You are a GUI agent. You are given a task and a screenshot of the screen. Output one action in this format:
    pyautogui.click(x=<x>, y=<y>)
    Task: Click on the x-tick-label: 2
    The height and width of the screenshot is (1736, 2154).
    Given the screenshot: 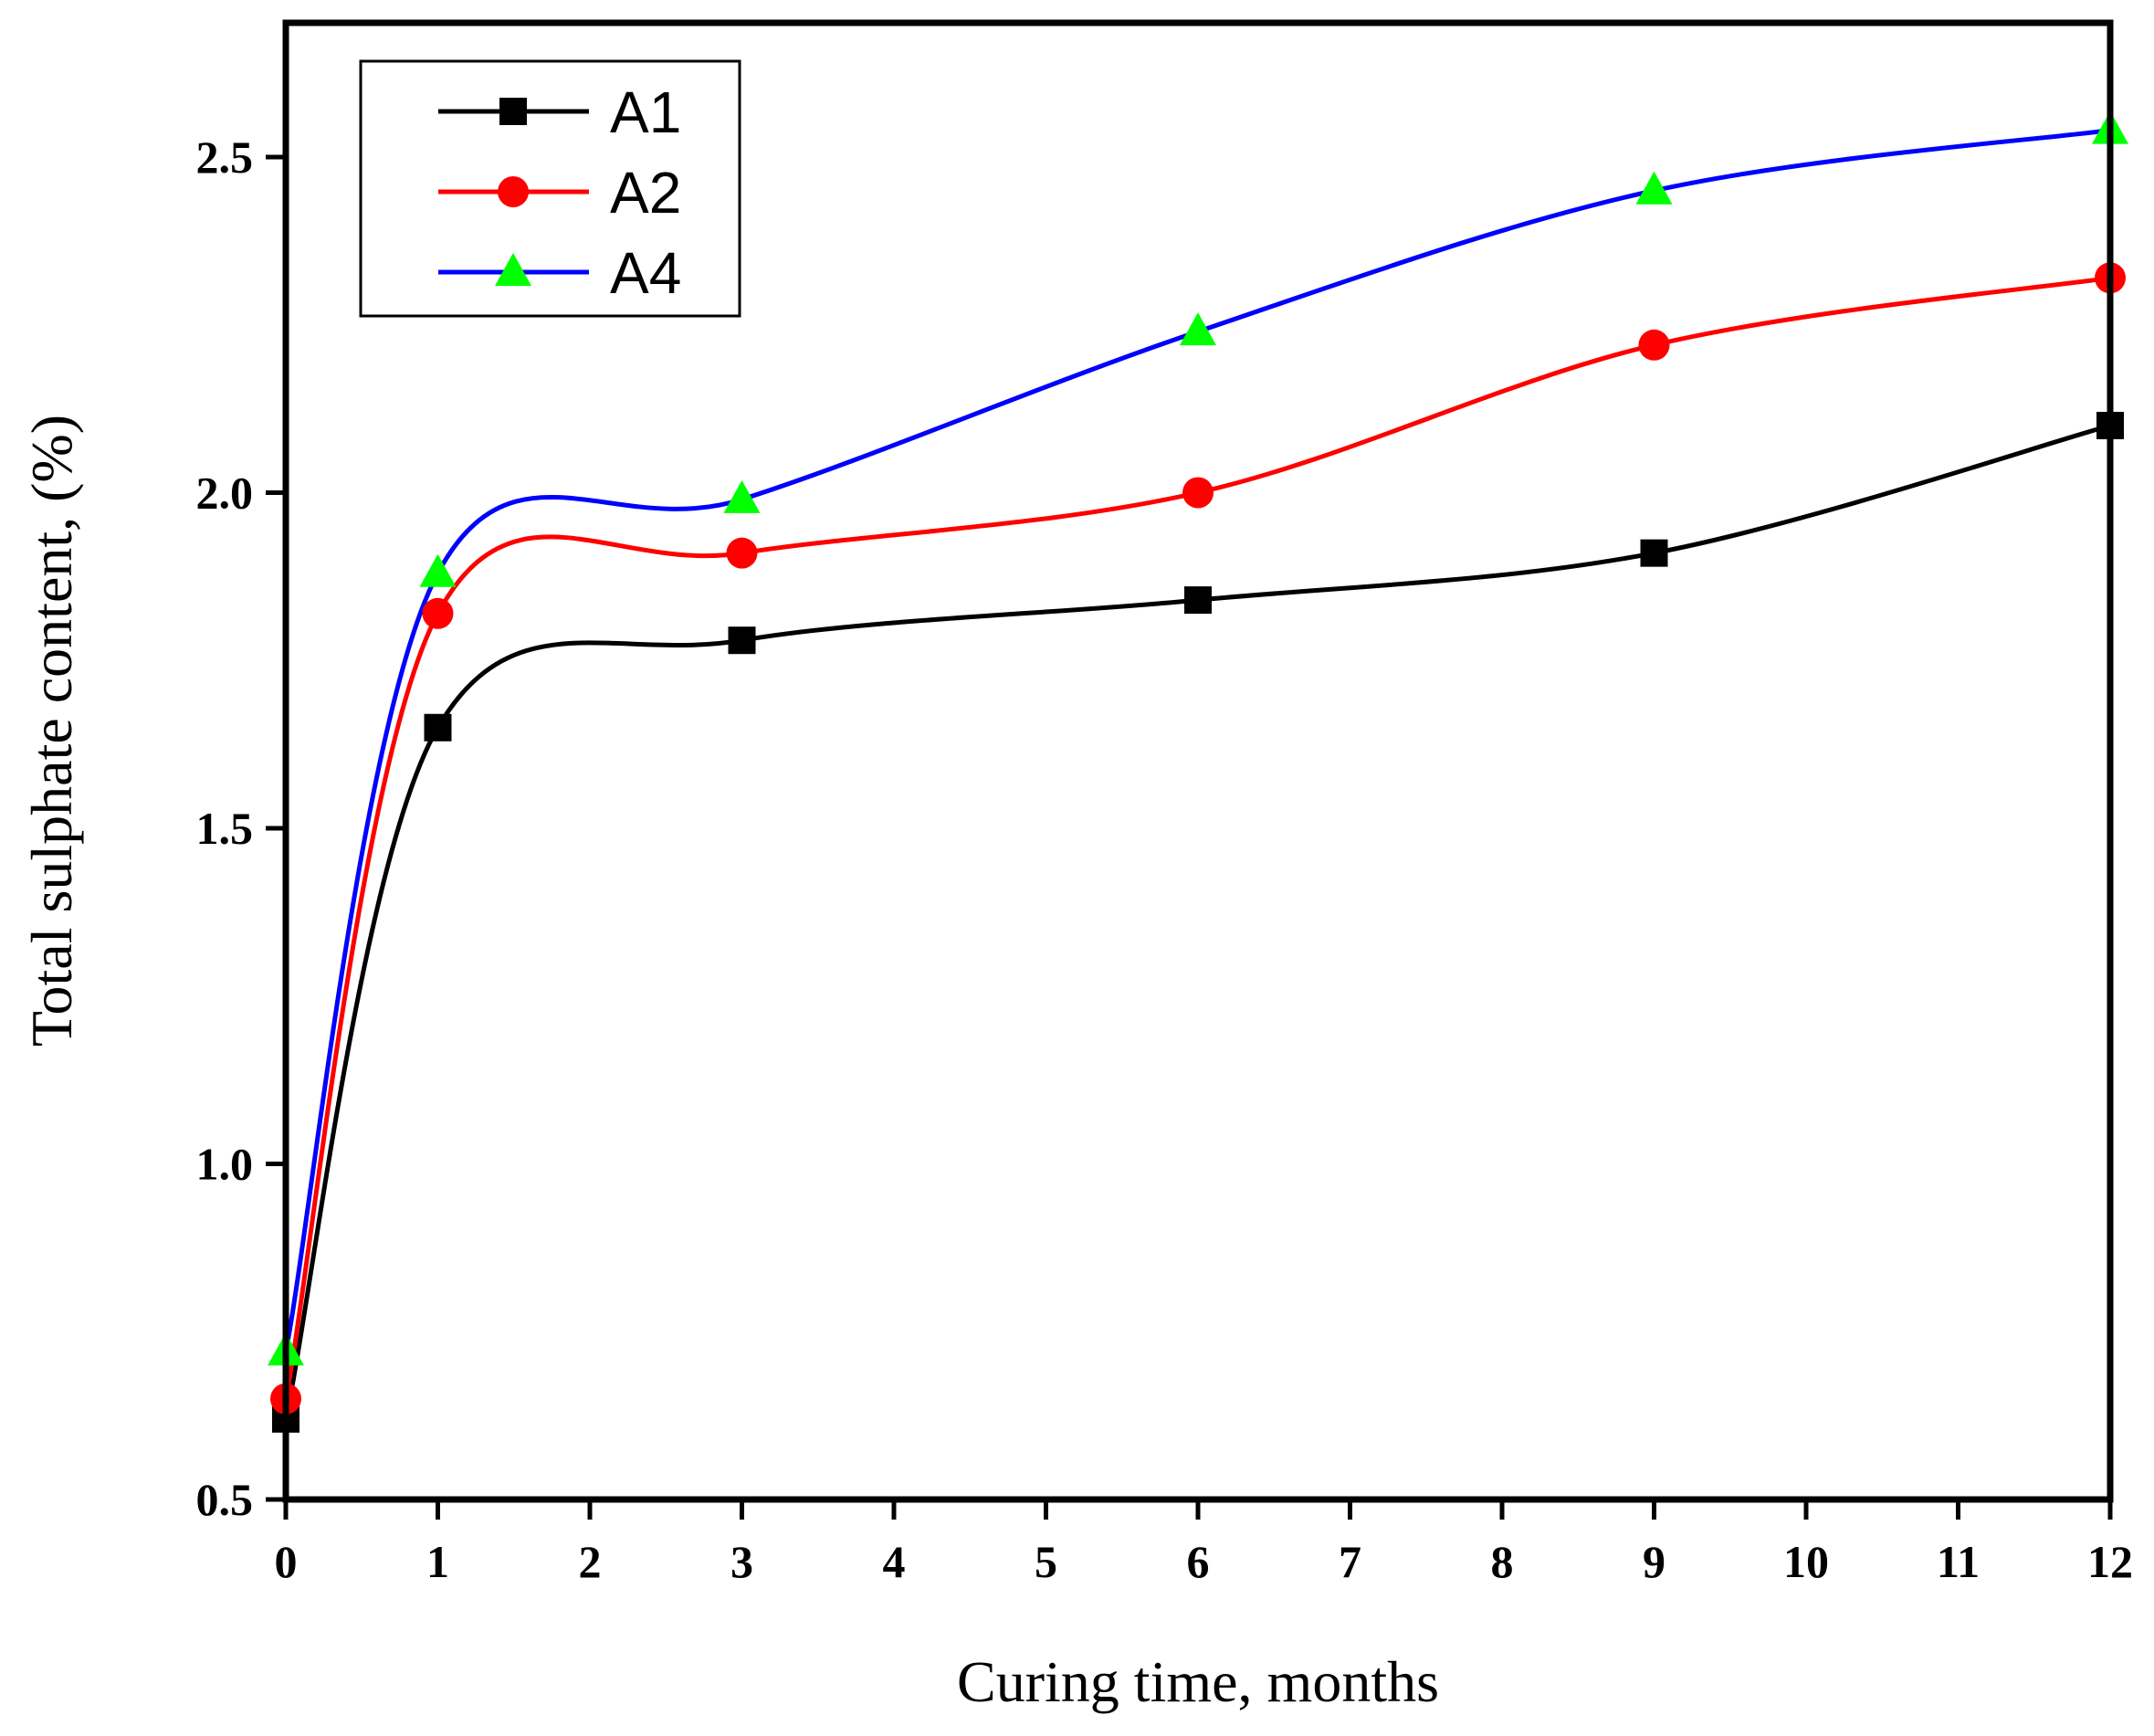 What is the action you would take?
    pyautogui.click(x=590, y=1561)
    